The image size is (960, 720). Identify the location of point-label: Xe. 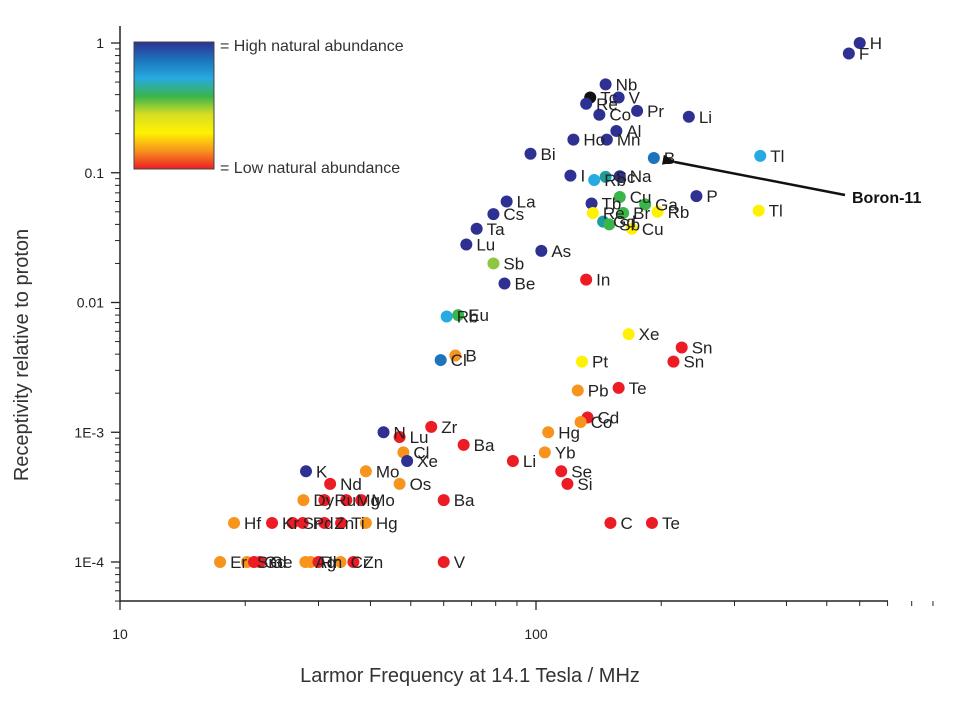
(649, 334).